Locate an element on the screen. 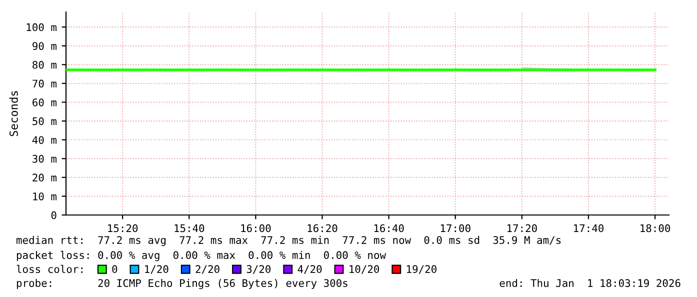  x-tick-label: 16:20 is located at coordinates (323, 228).